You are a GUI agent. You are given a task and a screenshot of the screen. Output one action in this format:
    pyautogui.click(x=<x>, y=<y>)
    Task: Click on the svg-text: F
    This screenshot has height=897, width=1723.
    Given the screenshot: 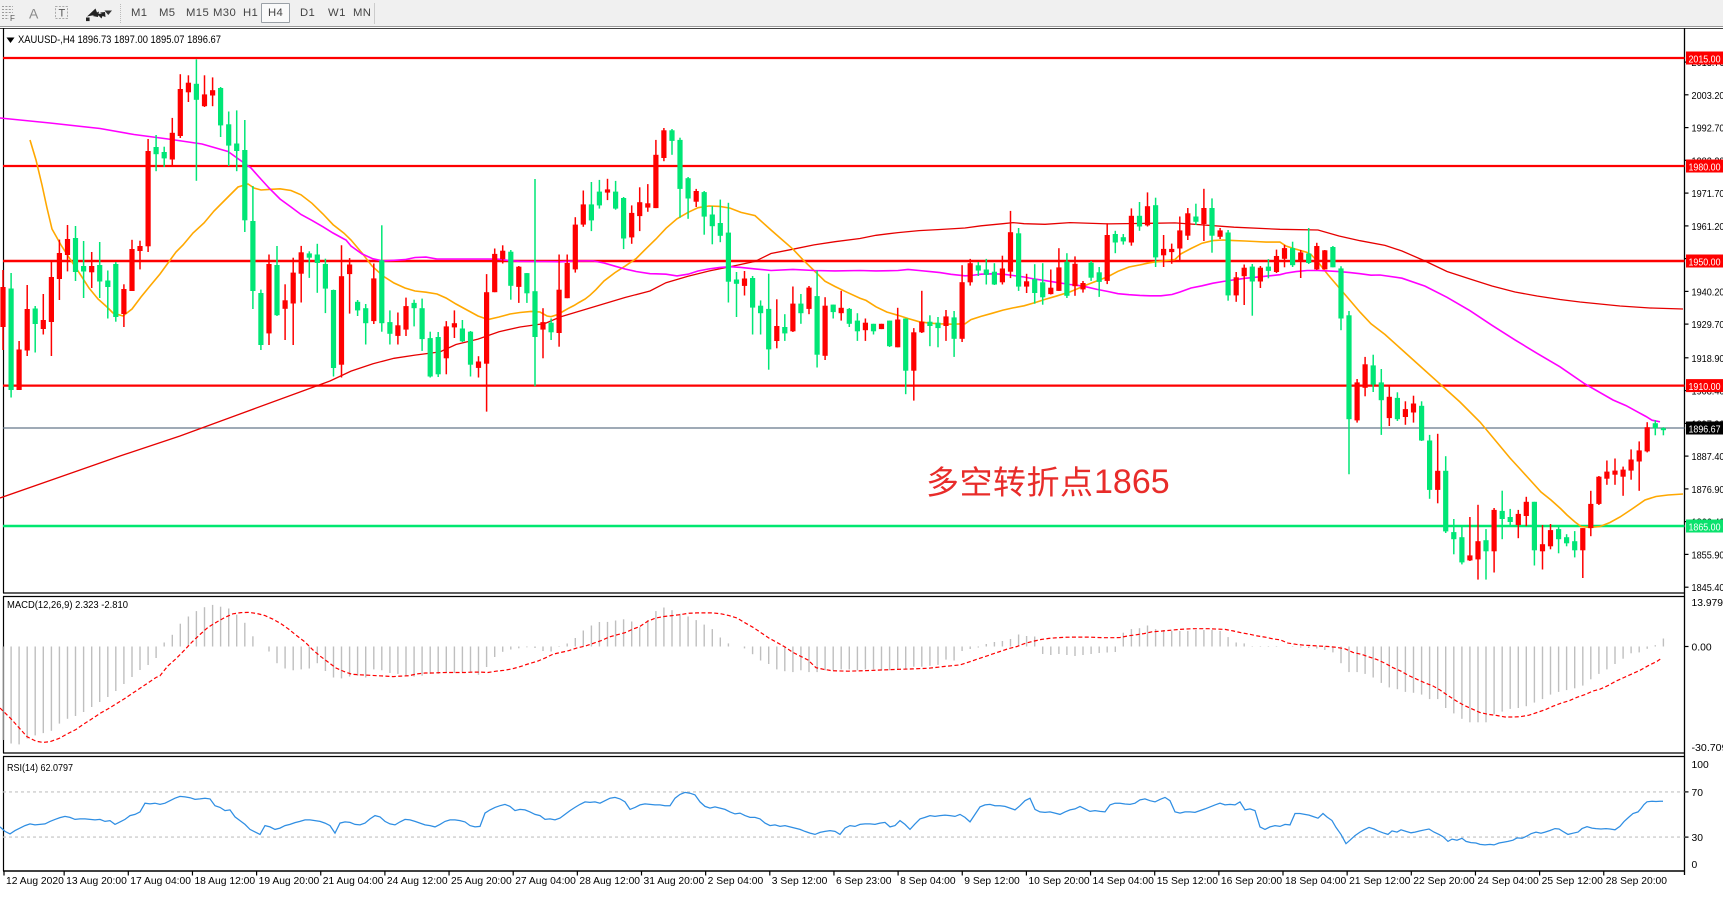 What is the action you would take?
    pyautogui.click(x=12, y=18)
    